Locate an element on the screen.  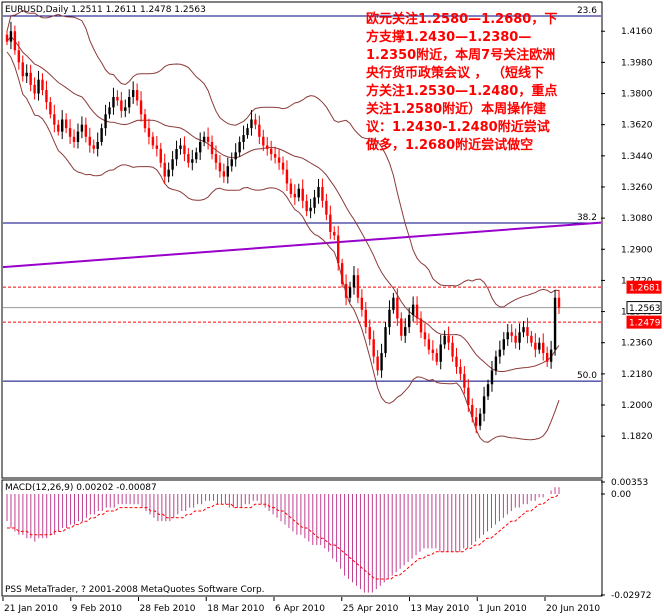
y-tick-label-1: 1.3980 is located at coordinates (637, 63).